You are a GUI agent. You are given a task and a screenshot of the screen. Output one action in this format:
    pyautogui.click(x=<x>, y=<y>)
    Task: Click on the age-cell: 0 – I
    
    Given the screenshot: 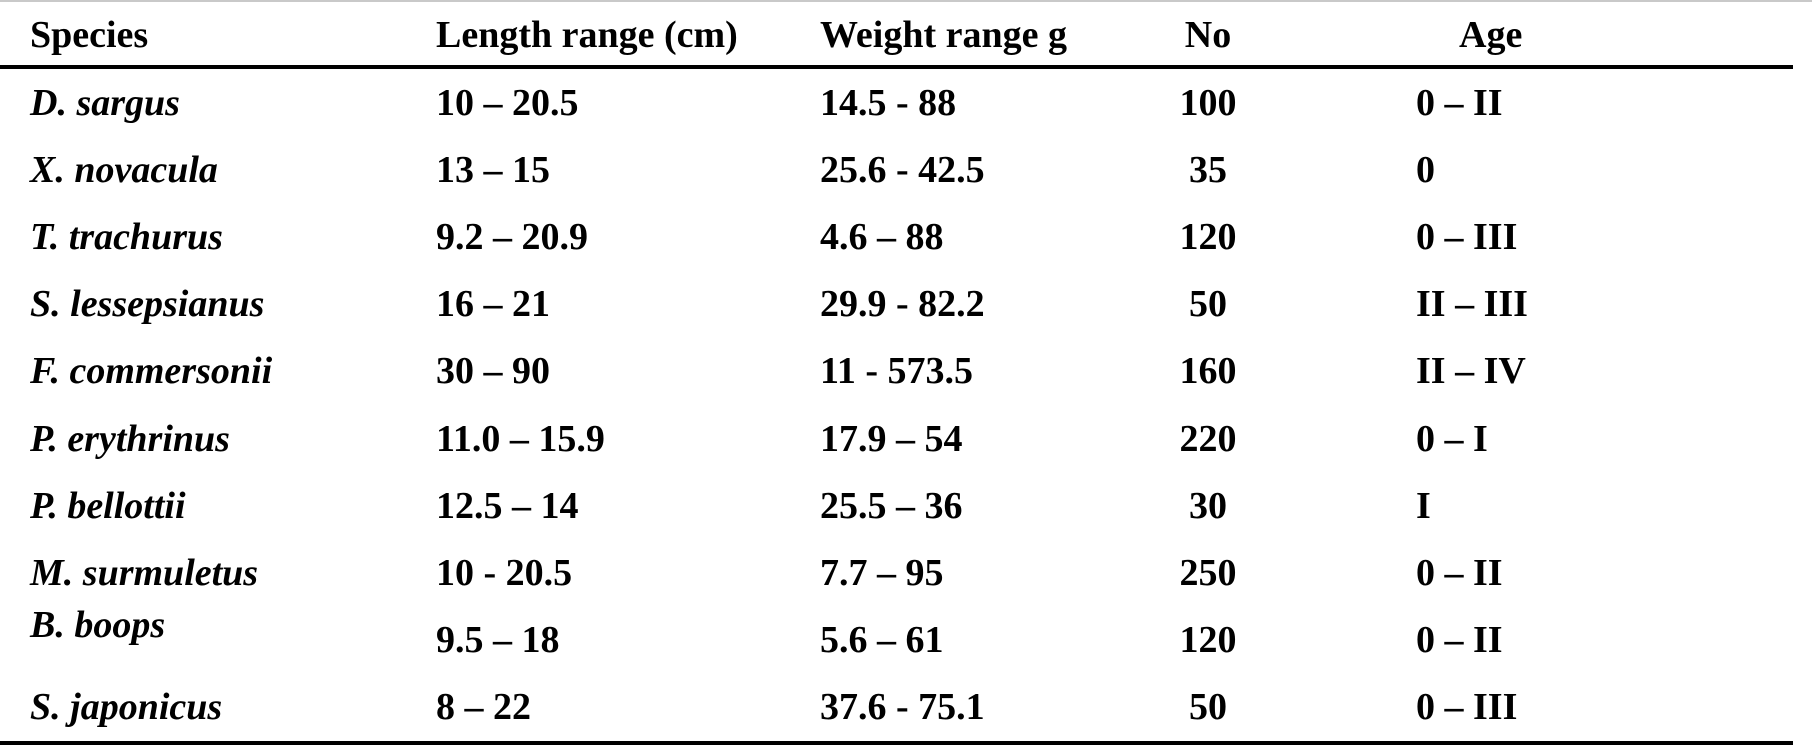 What is the action you would take?
    pyautogui.click(x=1452, y=438)
    